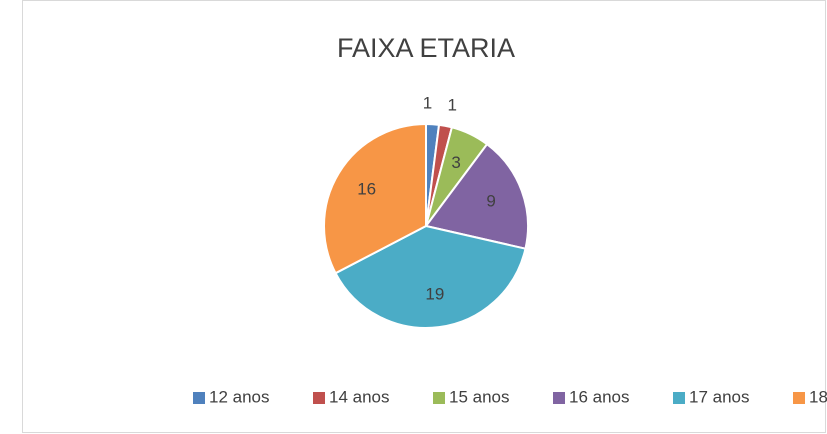 The height and width of the screenshot is (434, 827). I want to click on data-label: 16, so click(366, 189).